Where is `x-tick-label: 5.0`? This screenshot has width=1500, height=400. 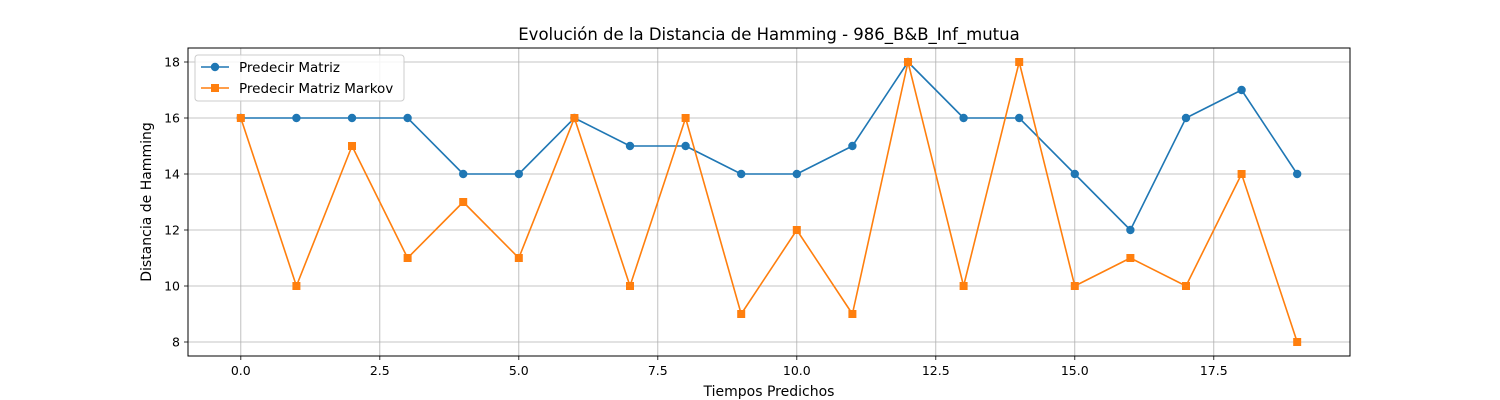
x-tick-label: 5.0 is located at coordinates (519, 370).